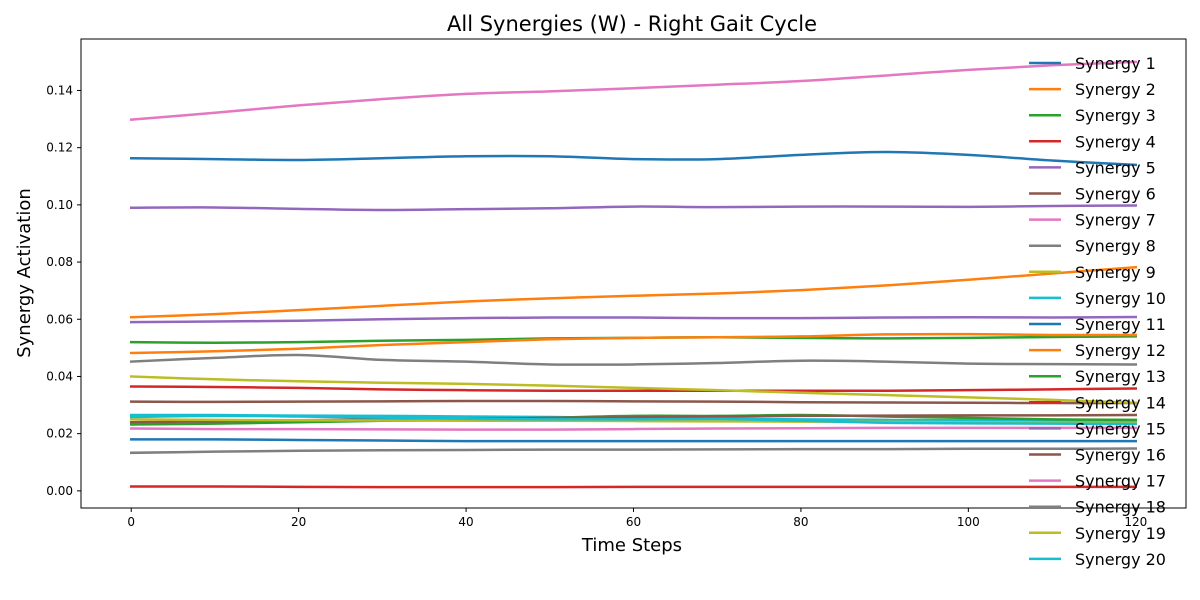 The image size is (1200, 600). What do you see at coordinates (465, 522) in the screenshot?
I see `x-tick-label: 40` at bounding box center [465, 522].